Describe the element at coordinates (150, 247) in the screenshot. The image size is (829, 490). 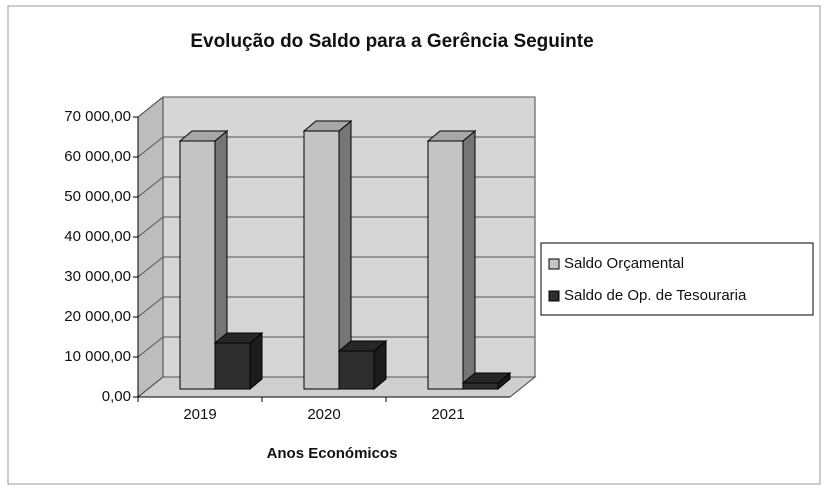
I see `side-wall` at that location.